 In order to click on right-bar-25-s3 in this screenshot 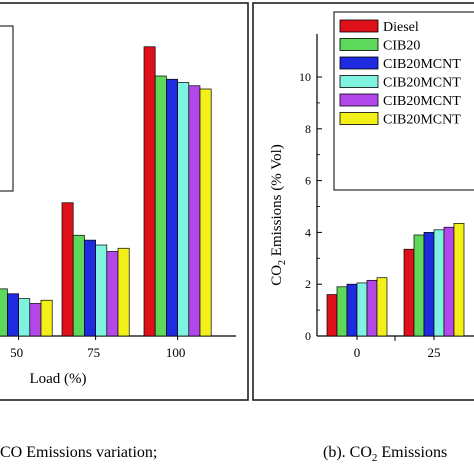, I will do `click(439, 283)`.